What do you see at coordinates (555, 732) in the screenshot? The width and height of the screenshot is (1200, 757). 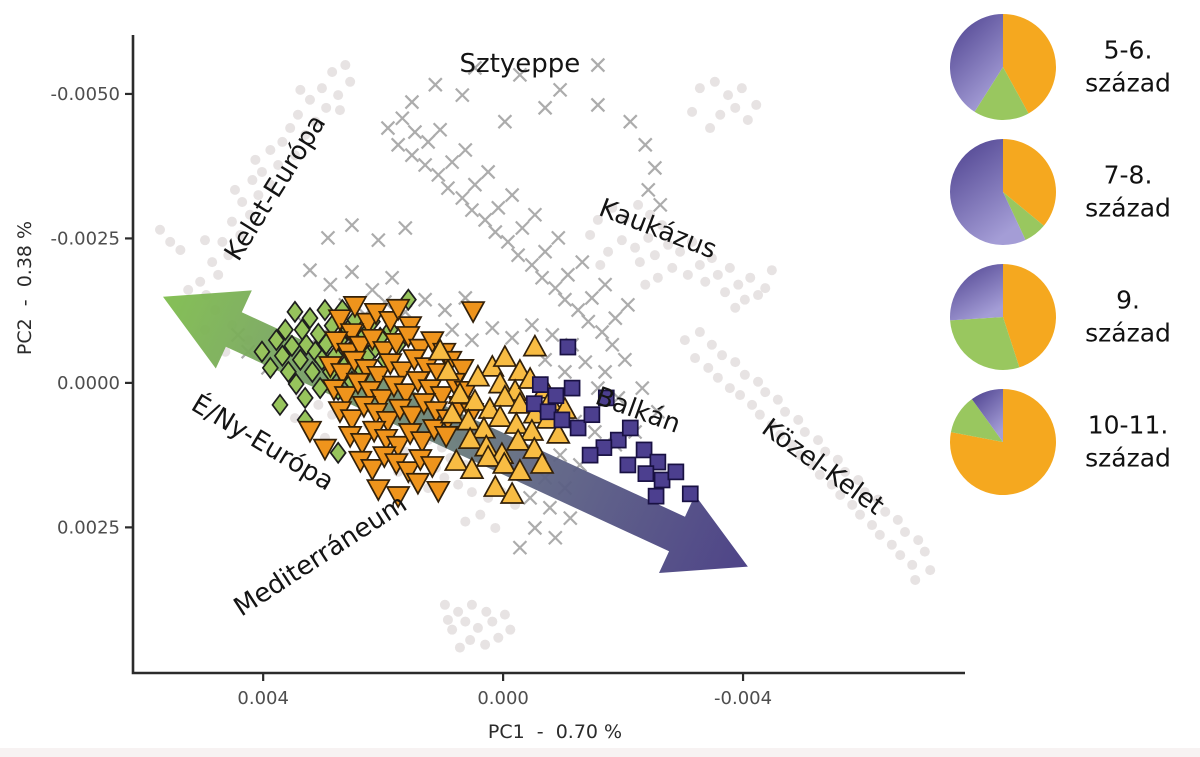 I see `x-axis-title: PC1 - 0.70 %` at bounding box center [555, 732].